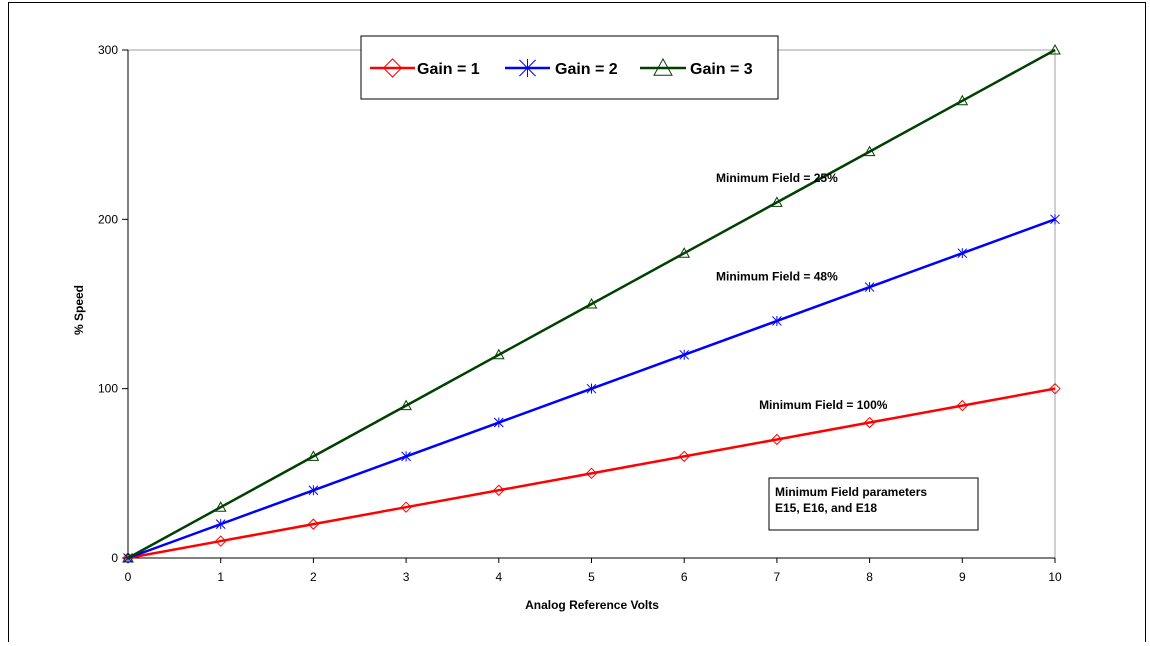 The image size is (1150, 646). I want to click on x-tick-label: 8, so click(869, 577).